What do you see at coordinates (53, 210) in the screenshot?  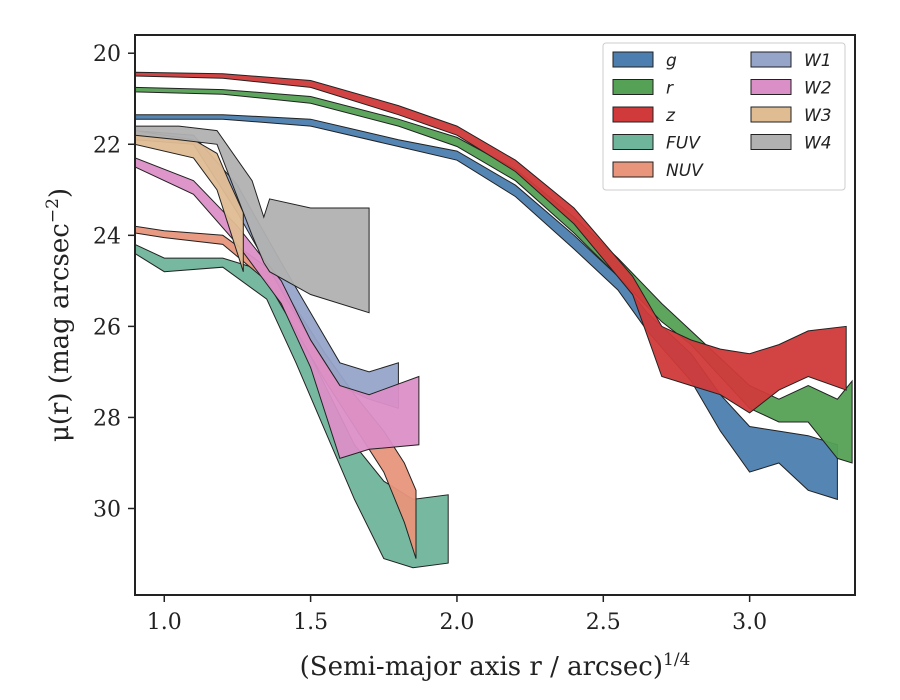 I see `y-axis-label-exponent: −2` at bounding box center [53, 210].